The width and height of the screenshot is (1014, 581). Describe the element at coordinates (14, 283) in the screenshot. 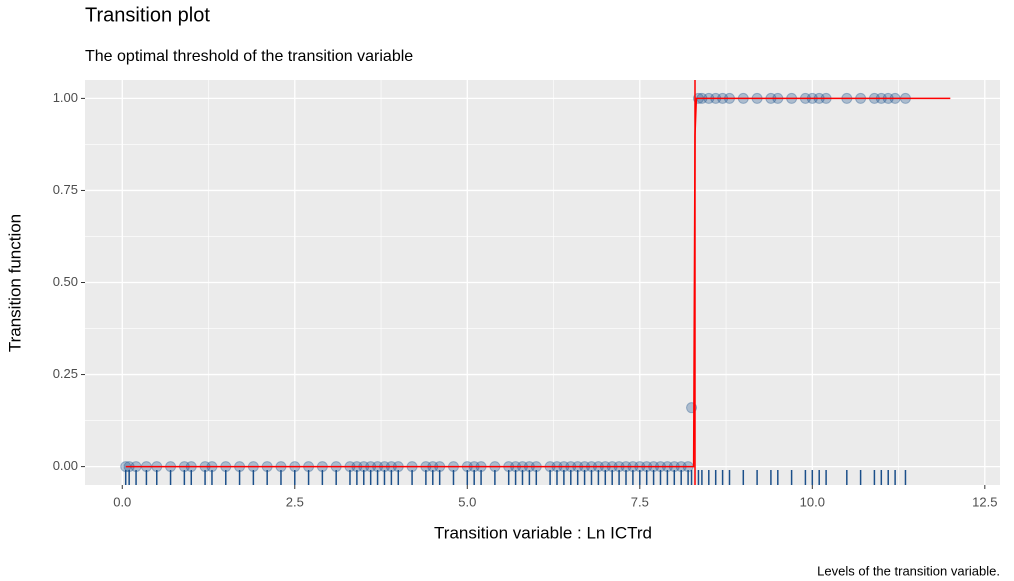

I see `y-axis-label: Transition function` at that location.